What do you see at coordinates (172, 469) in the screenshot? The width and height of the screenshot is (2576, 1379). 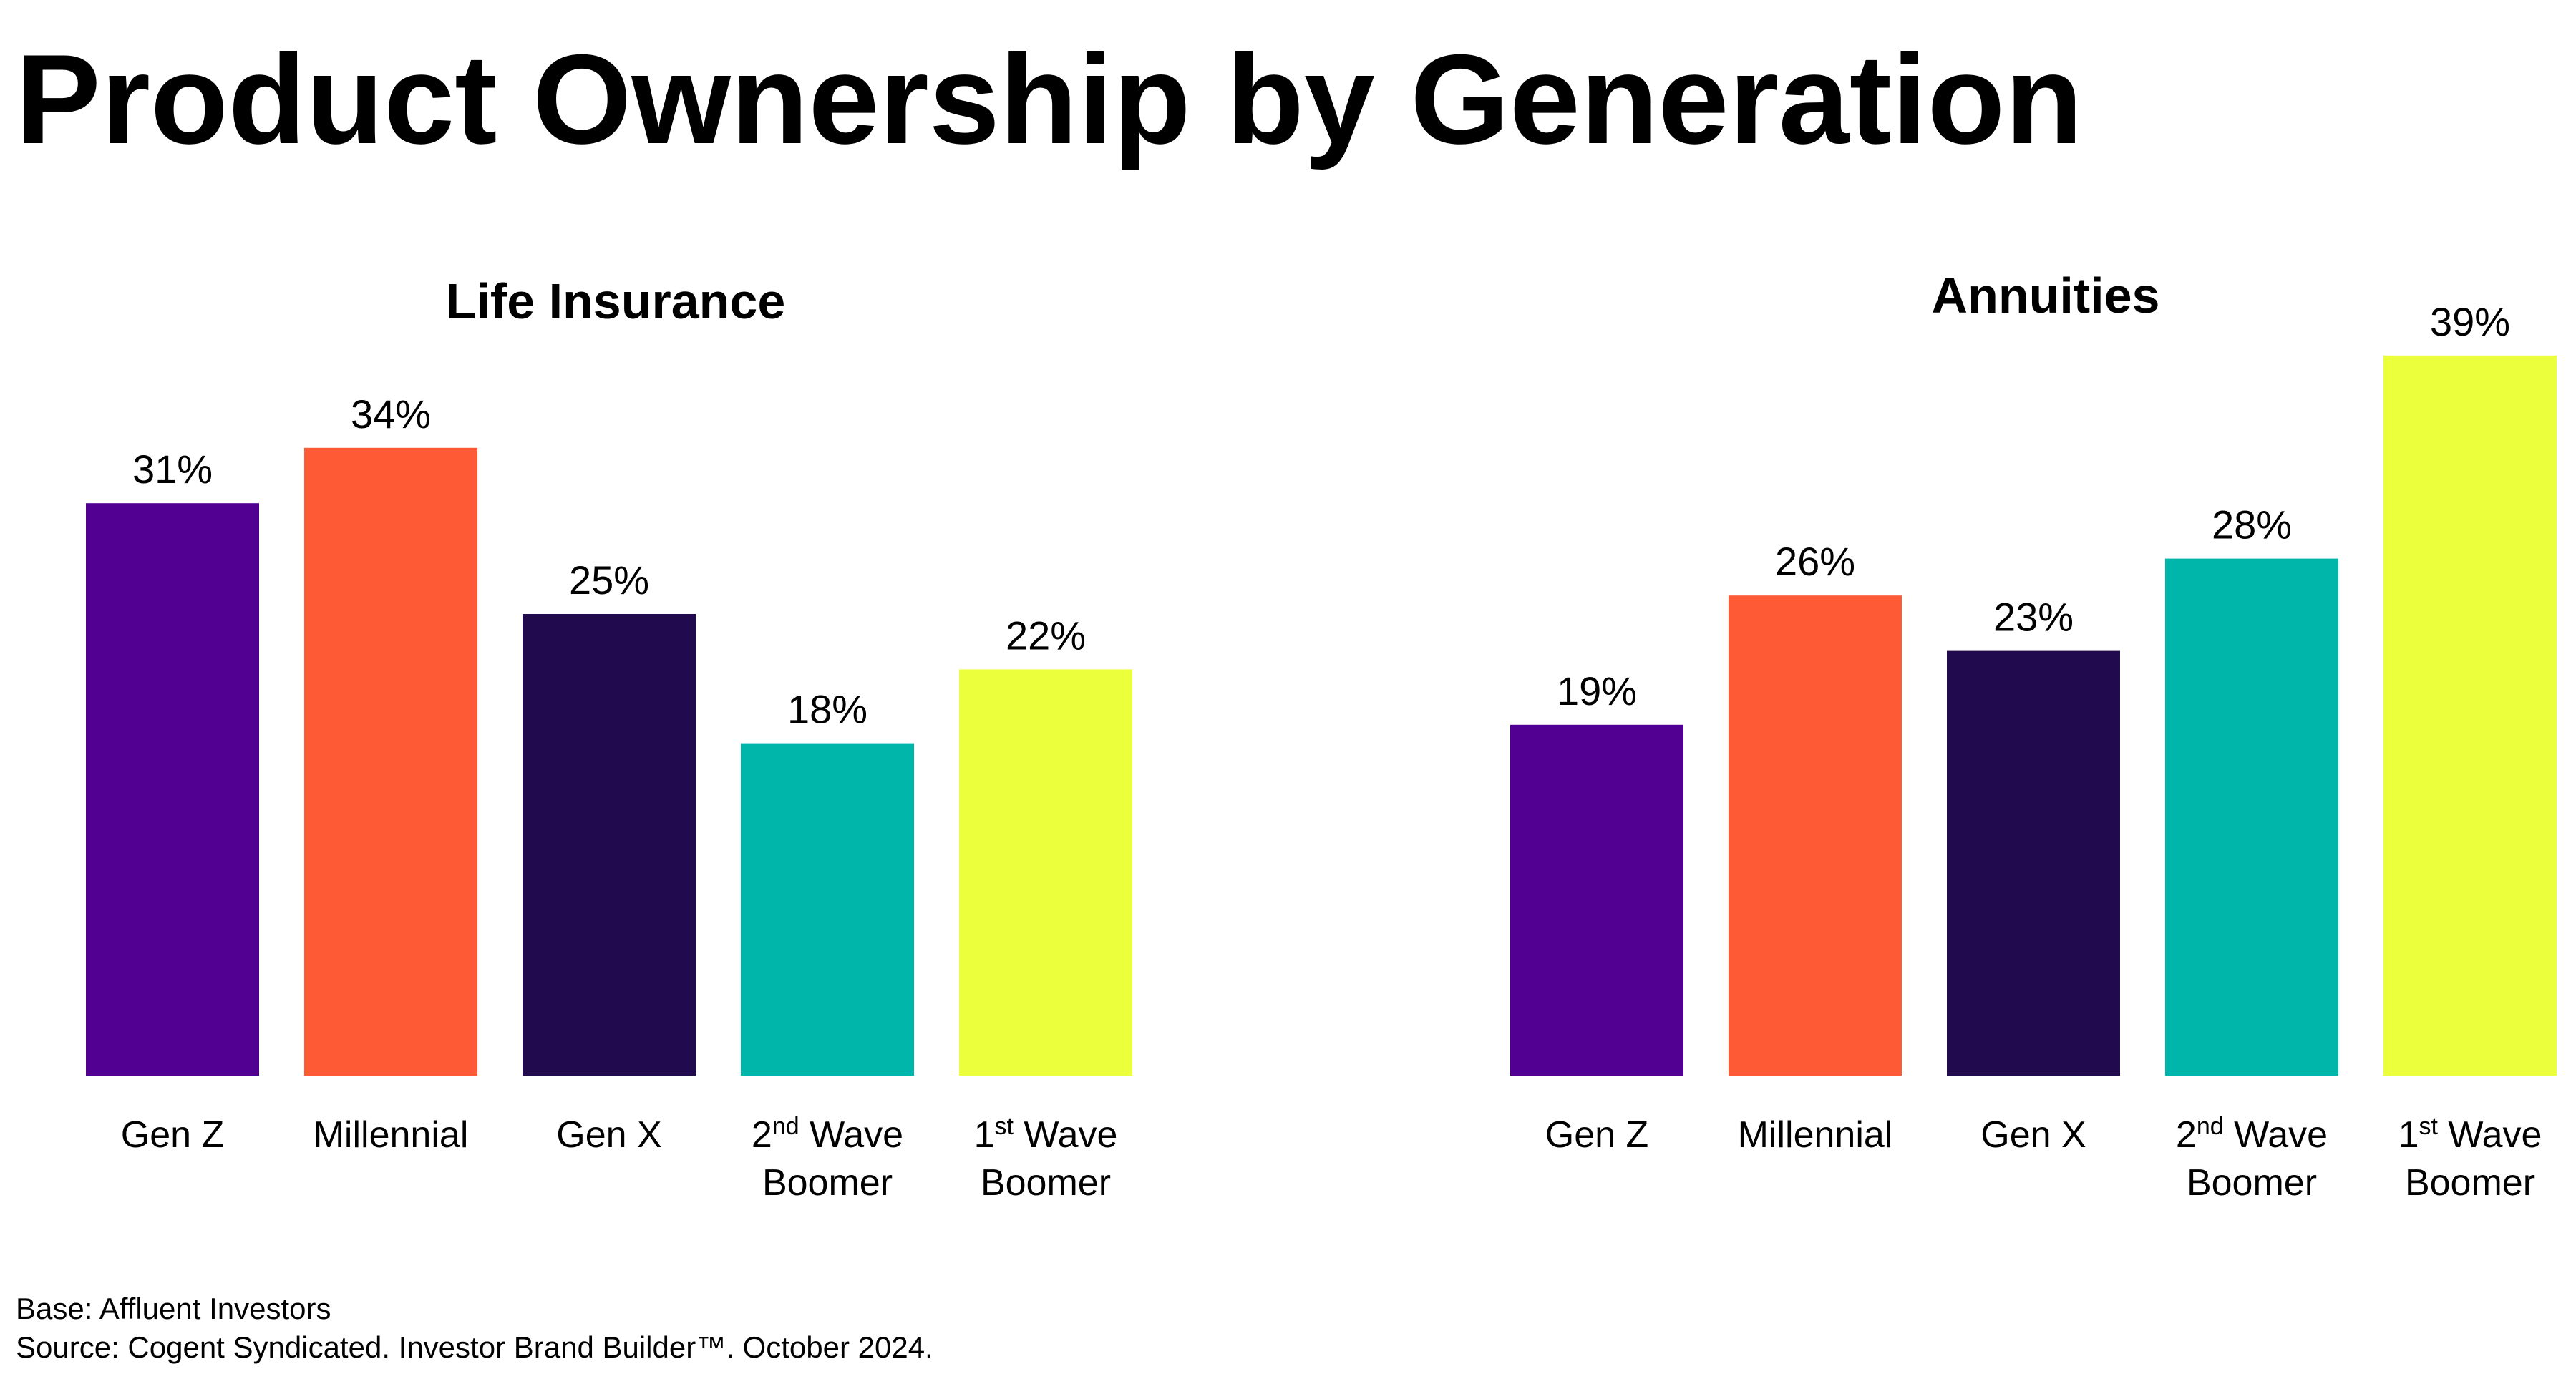 I see `data-label: 31%` at bounding box center [172, 469].